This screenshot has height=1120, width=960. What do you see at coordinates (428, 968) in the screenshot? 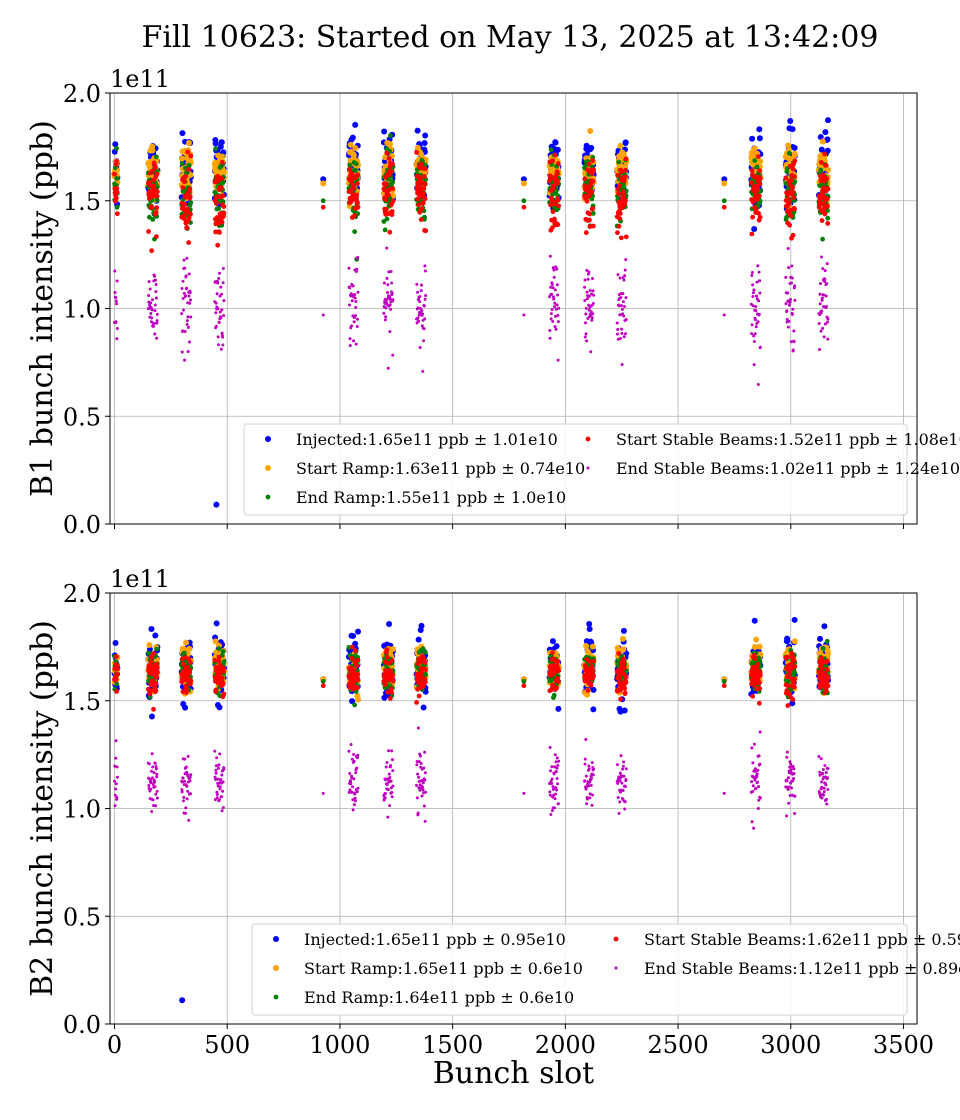
I see `legend-item: Start Ramp:1.65e11 ppb ± 0.6e10` at bounding box center [428, 968].